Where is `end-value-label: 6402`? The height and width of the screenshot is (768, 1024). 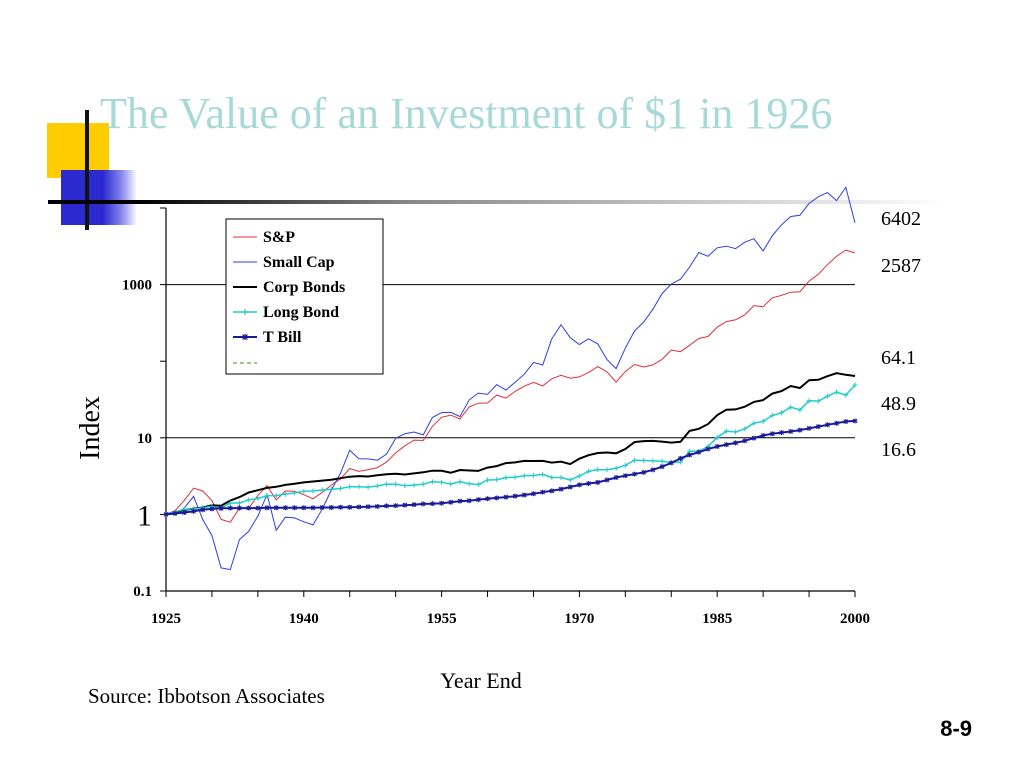
end-value-label: 6402 is located at coordinates (901, 219).